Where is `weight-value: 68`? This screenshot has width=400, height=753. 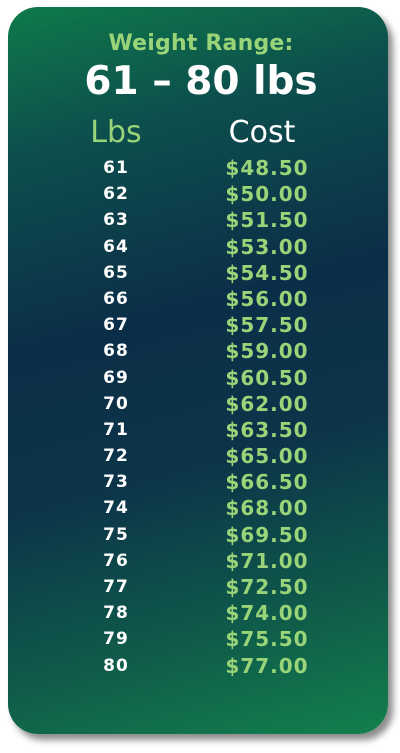 weight-value: 68 is located at coordinates (116, 351).